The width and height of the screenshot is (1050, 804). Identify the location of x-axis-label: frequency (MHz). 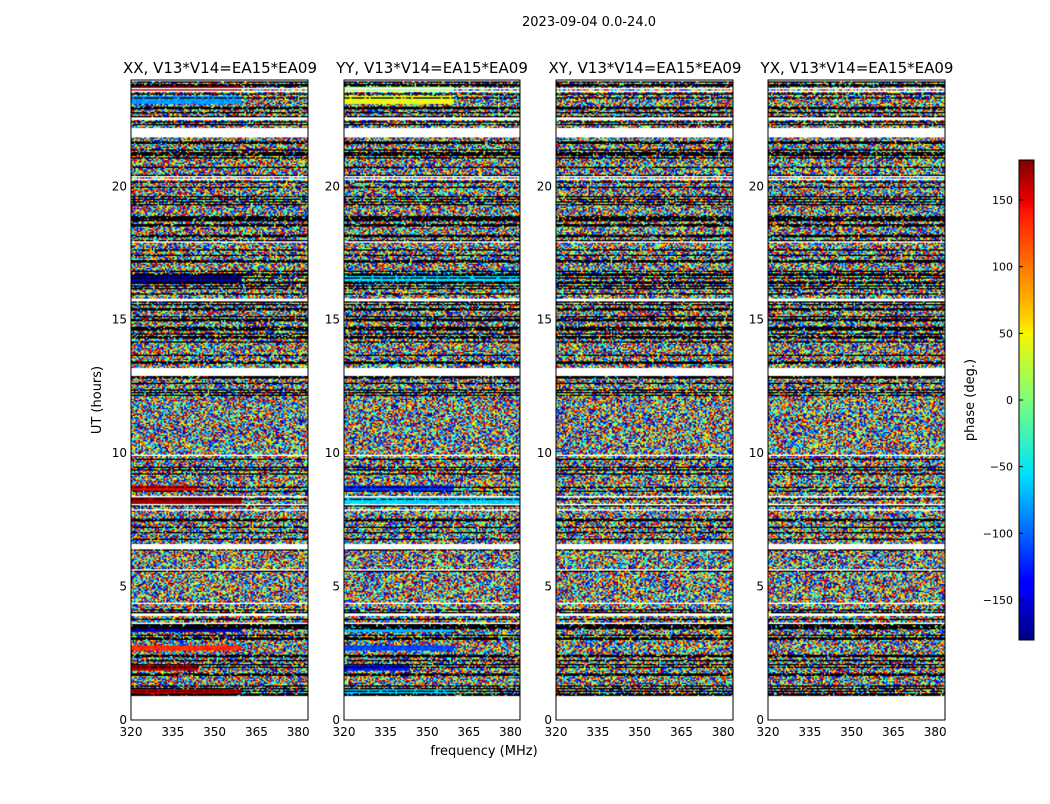
(483, 751).